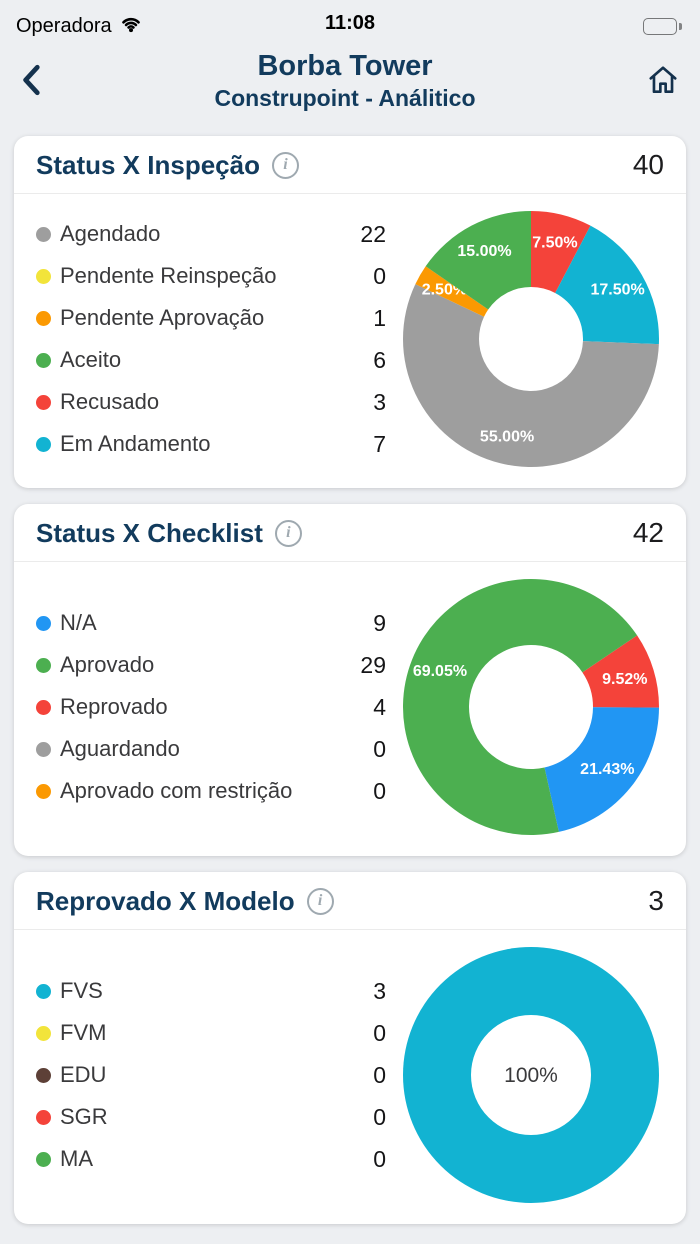  What do you see at coordinates (214, 1033) in the screenshot?
I see `legend-item: FVM 0` at bounding box center [214, 1033].